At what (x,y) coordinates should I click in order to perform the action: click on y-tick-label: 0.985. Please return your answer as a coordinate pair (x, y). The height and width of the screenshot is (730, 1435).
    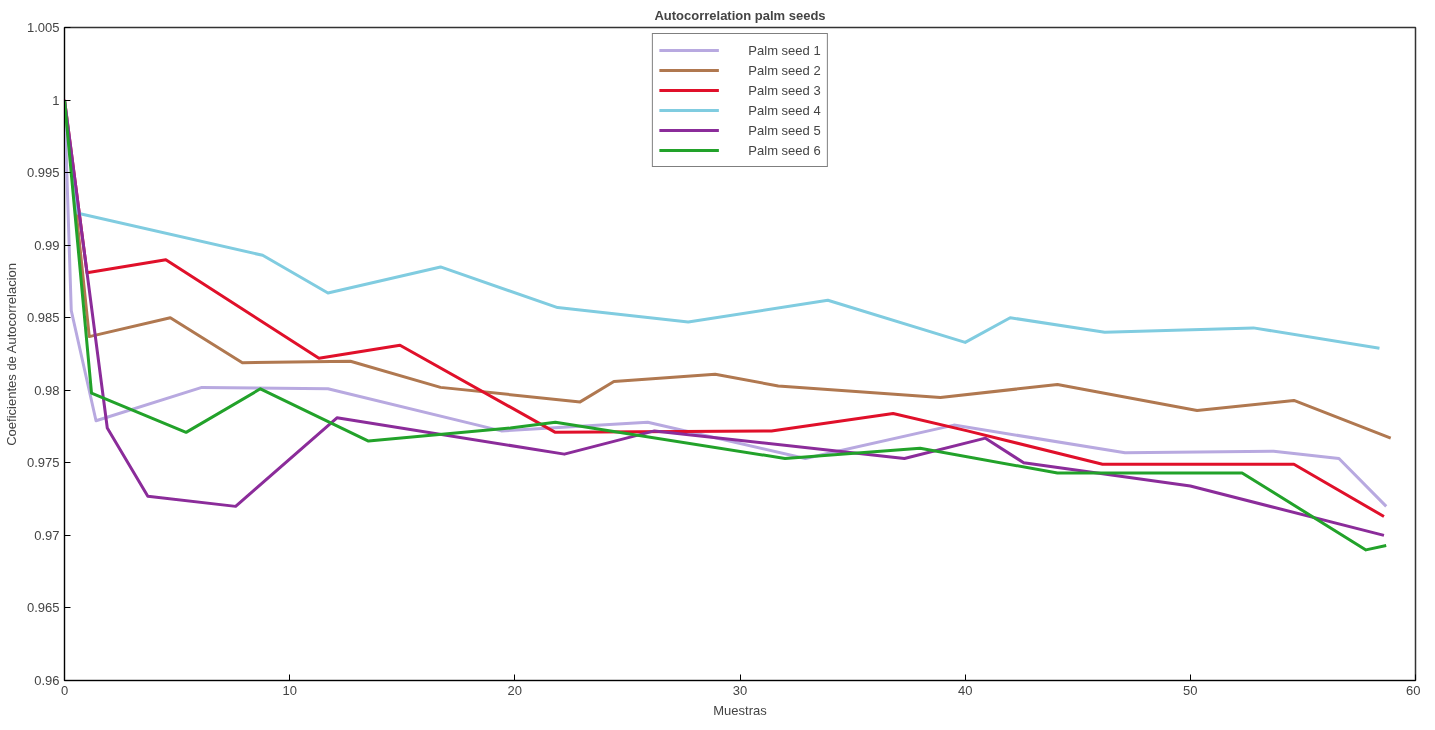
    Looking at the image, I should click on (43, 318).